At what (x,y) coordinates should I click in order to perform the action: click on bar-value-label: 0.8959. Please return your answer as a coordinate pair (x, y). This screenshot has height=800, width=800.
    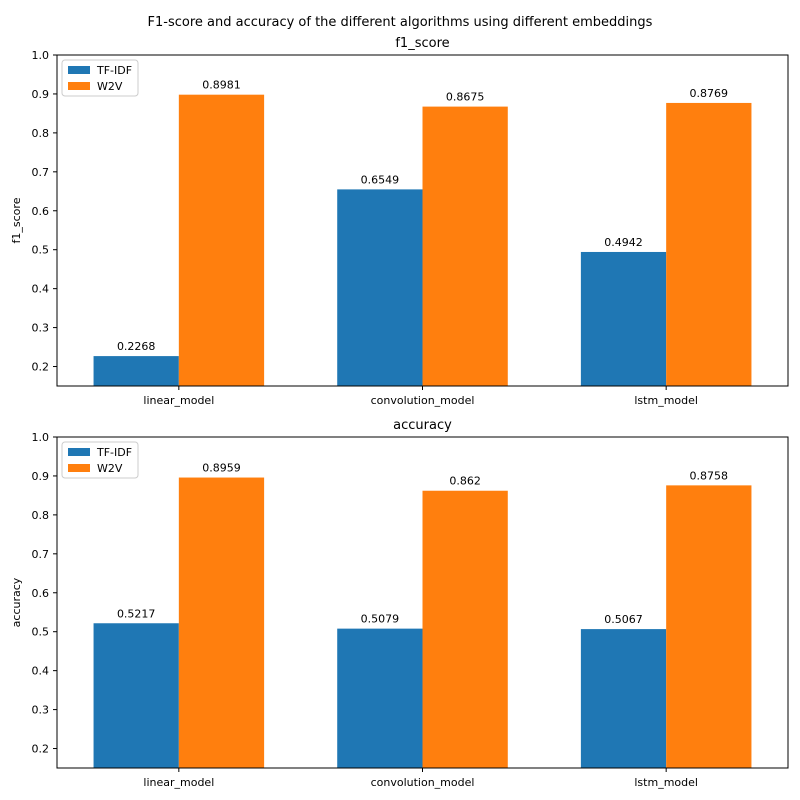
    Looking at the image, I should click on (221, 468).